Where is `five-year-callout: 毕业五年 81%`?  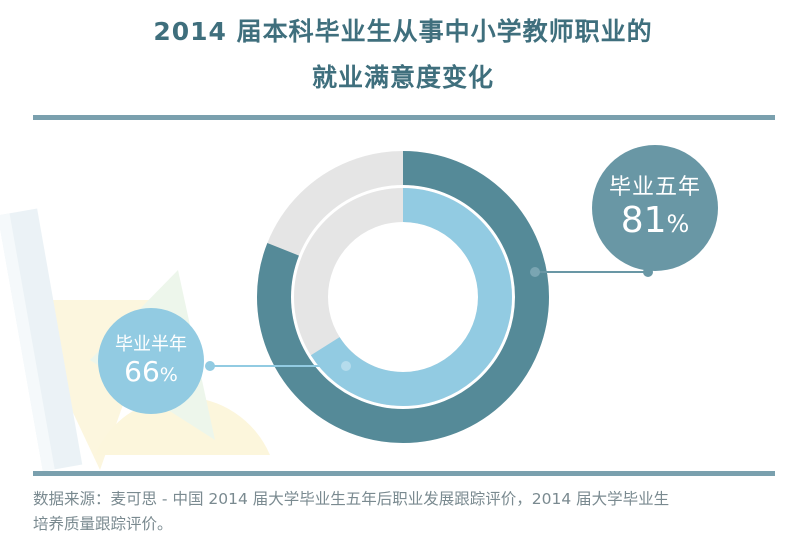
five-year-callout: 毕业五年 81% is located at coordinates (655, 208).